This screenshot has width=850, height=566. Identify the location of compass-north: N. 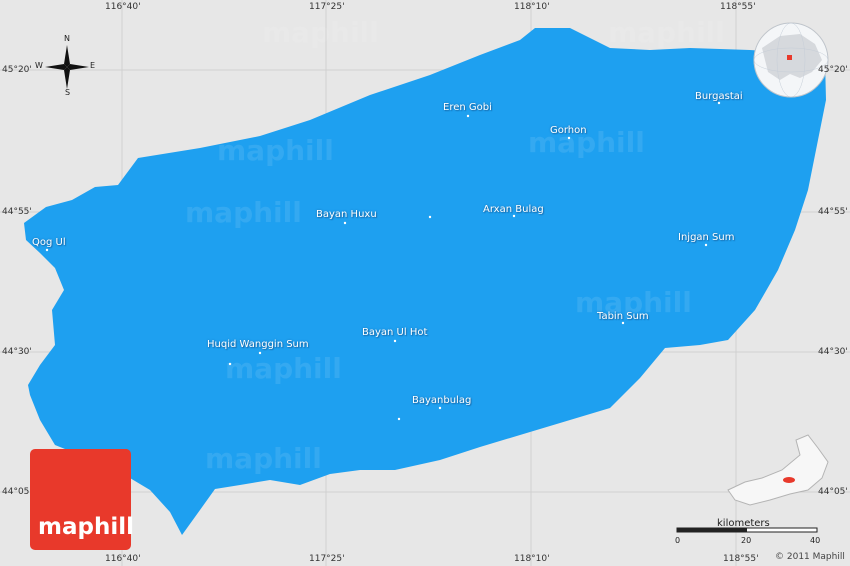
(67, 38).